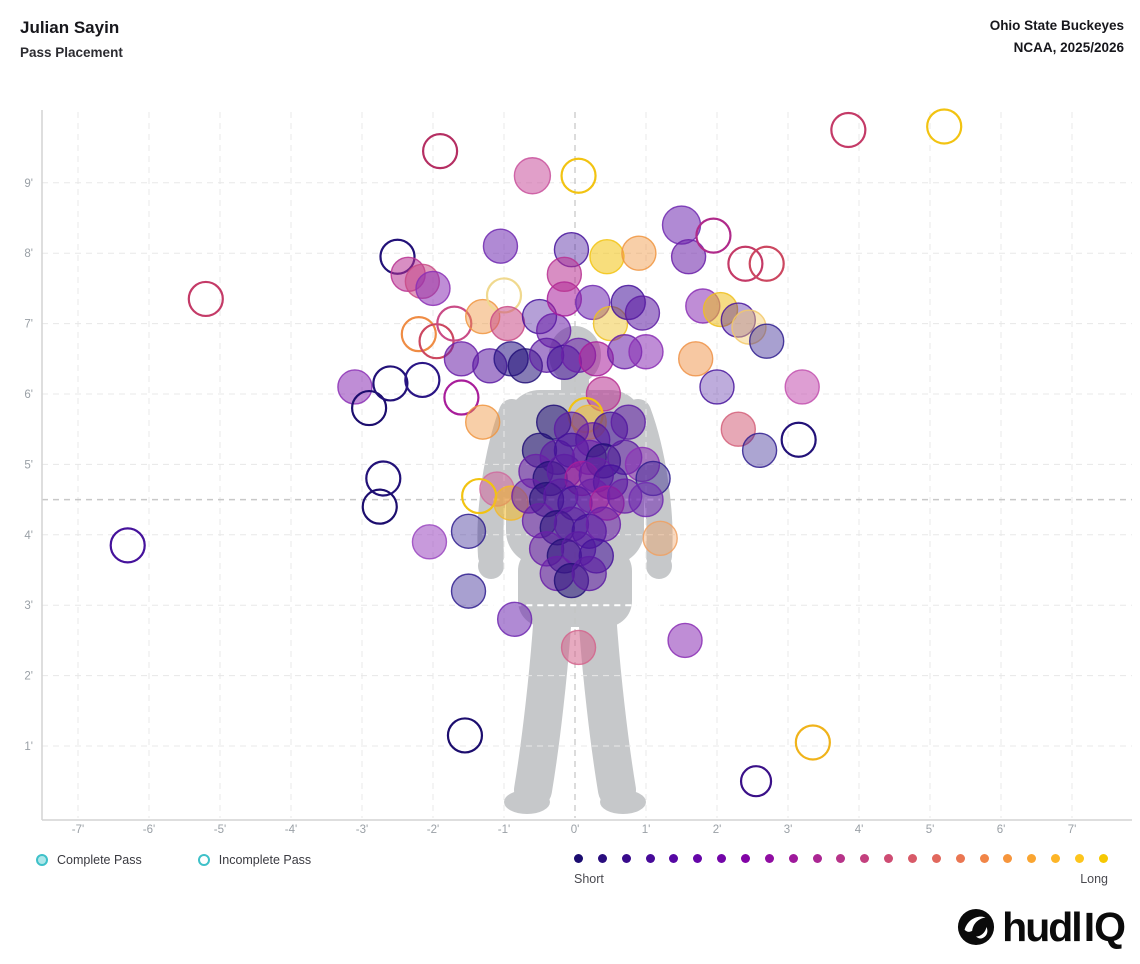 This screenshot has height=964, width=1140. Describe the element at coordinates (28, 395) in the screenshot. I see `y-axis-tick-label: 6'` at that location.